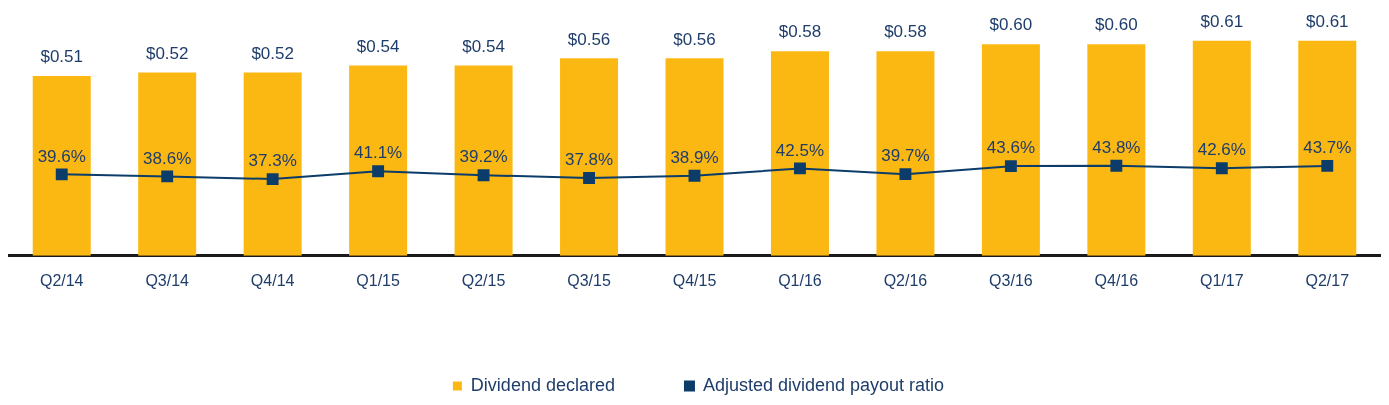  What do you see at coordinates (542, 384) in the screenshot?
I see `legend-label: Dividend declared` at bounding box center [542, 384].